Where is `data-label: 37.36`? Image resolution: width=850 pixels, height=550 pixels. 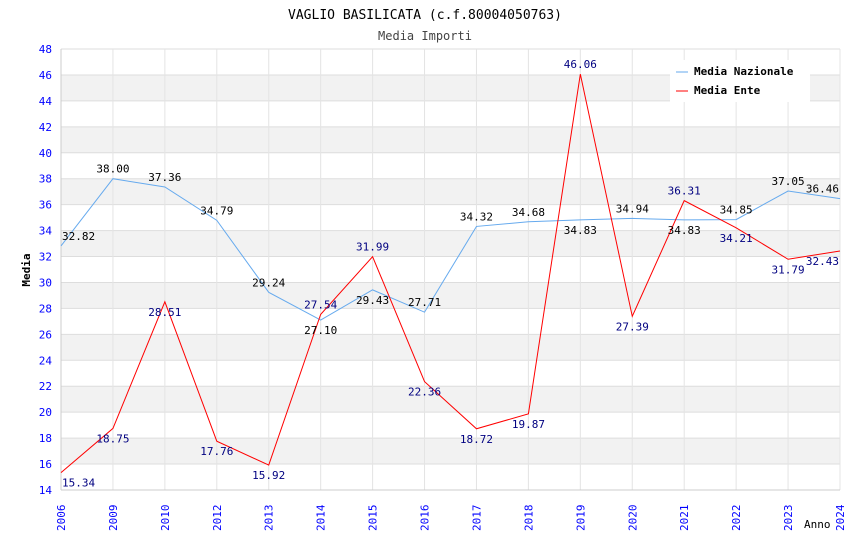 data-label: 37.36 is located at coordinates (164, 177).